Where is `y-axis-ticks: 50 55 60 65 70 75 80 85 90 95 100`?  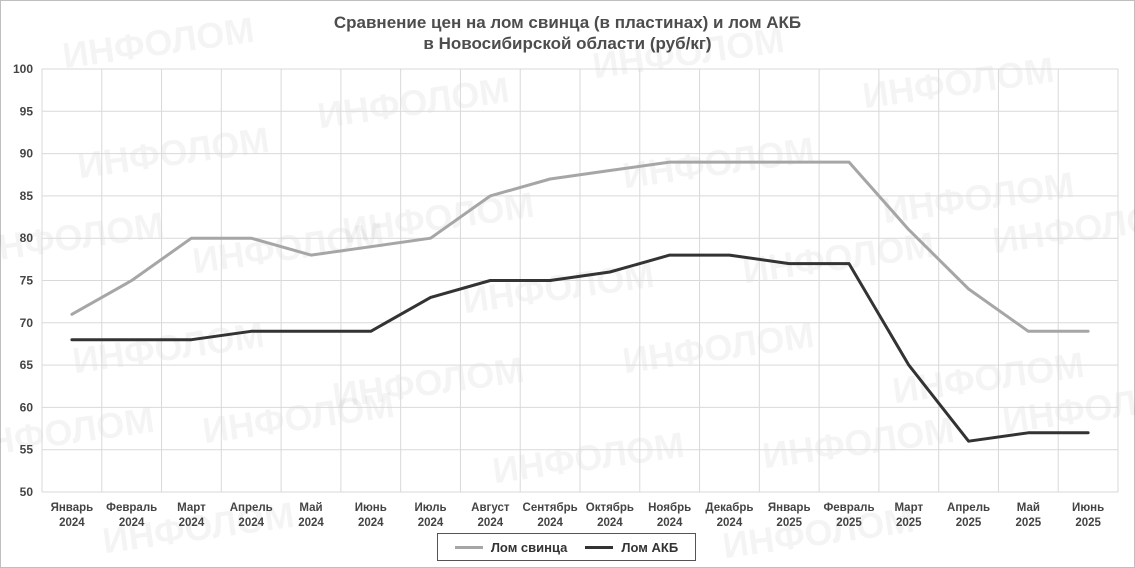 y-axis-ticks: 50 55 60 65 70 75 80 85 90 95 100 is located at coordinates (23, 280).